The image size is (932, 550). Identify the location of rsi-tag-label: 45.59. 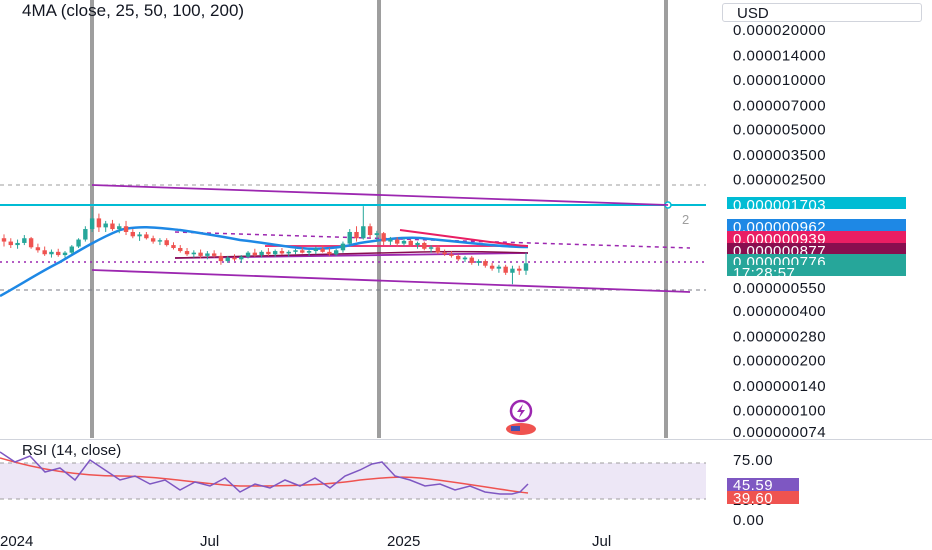
(753, 485).